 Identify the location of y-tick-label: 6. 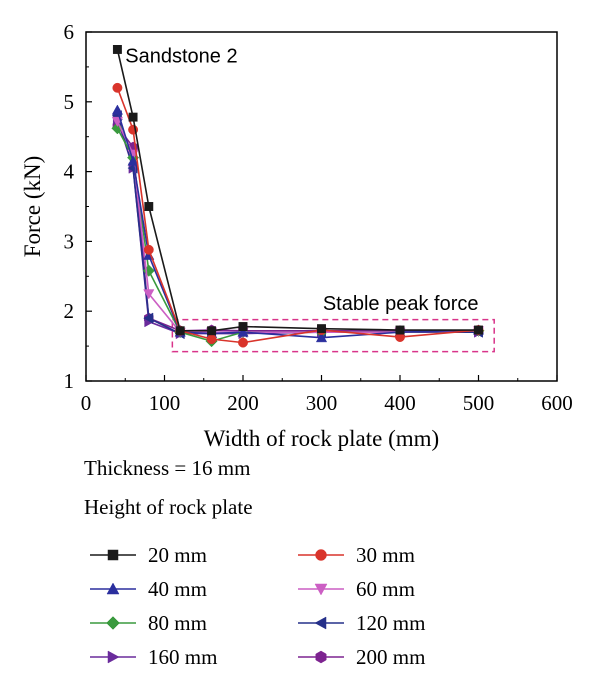
(69, 32).